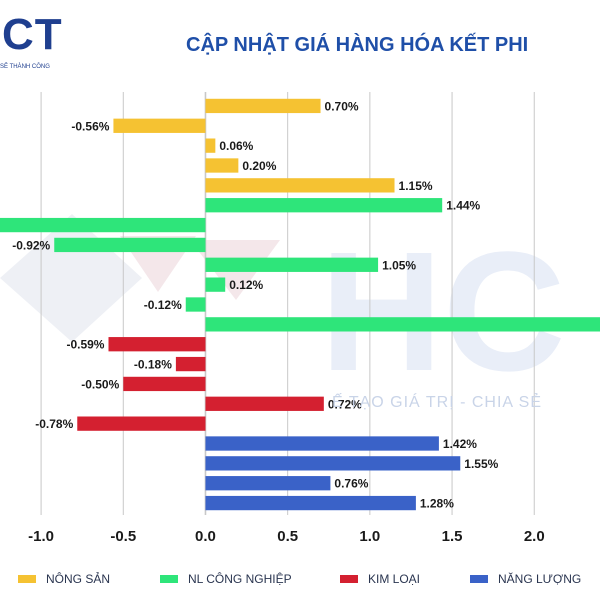 The height and width of the screenshot is (600, 600). What do you see at coordinates (540, 579) in the screenshot?
I see `legend-label: NĂNG LƯỢNG` at bounding box center [540, 579].